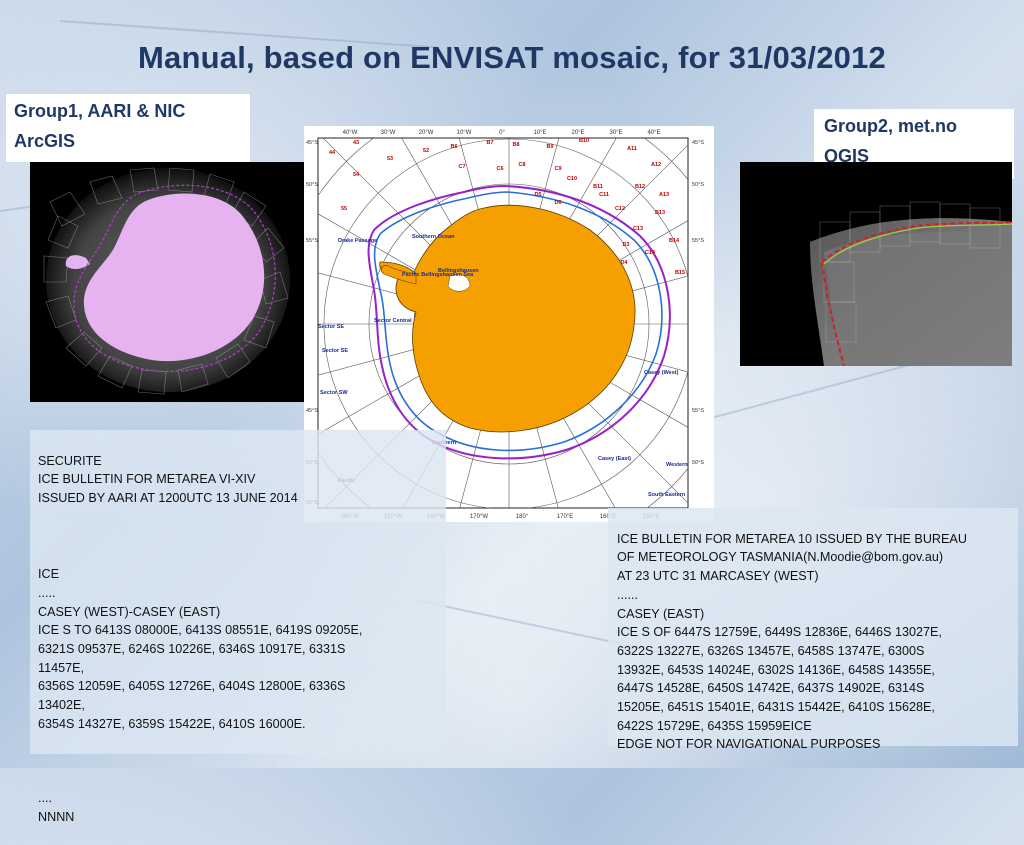 The image size is (1024, 845). I want to click on grid-cell-label: 53, so click(390, 159).